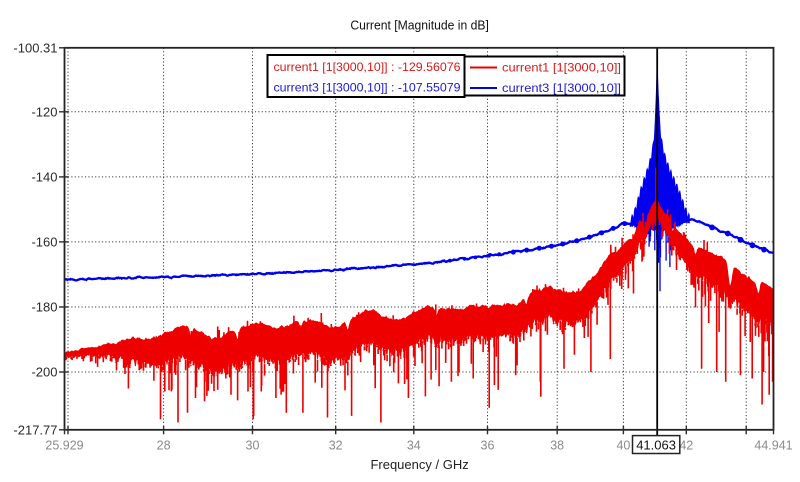 This screenshot has height=482, width=800. Describe the element at coordinates (367, 88) in the screenshot. I see `svg-text:current3 [1[3000,10]] : -107.5: current3 [1[3000,10]] : -107.55079` at that location.